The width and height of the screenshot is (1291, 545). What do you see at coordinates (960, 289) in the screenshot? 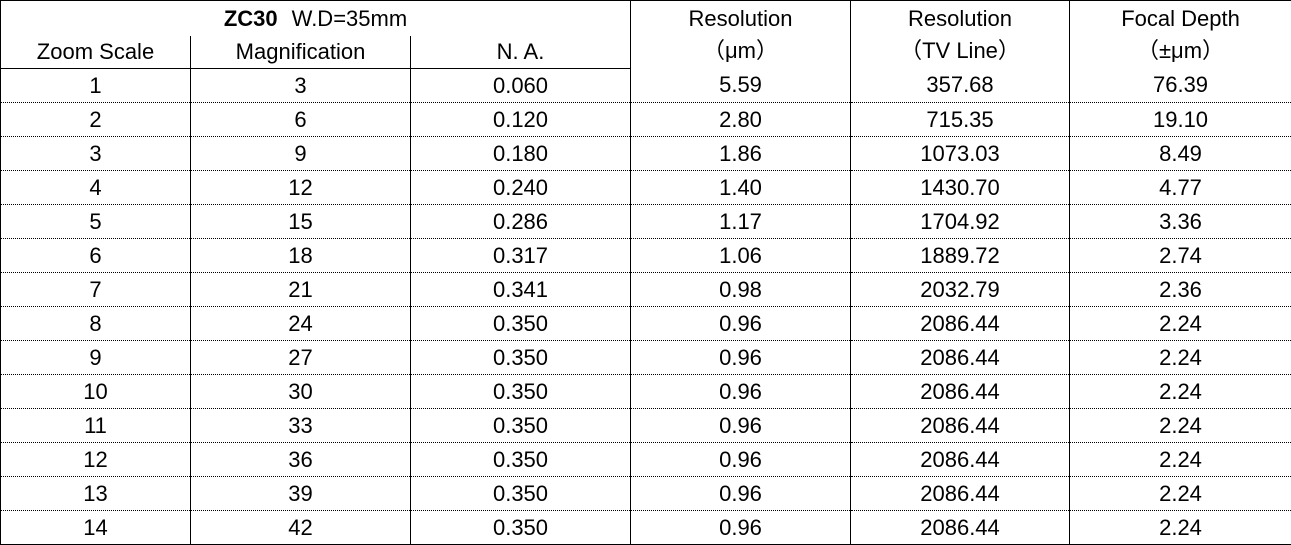
I see `table-cell: 2032.79` at bounding box center [960, 289].